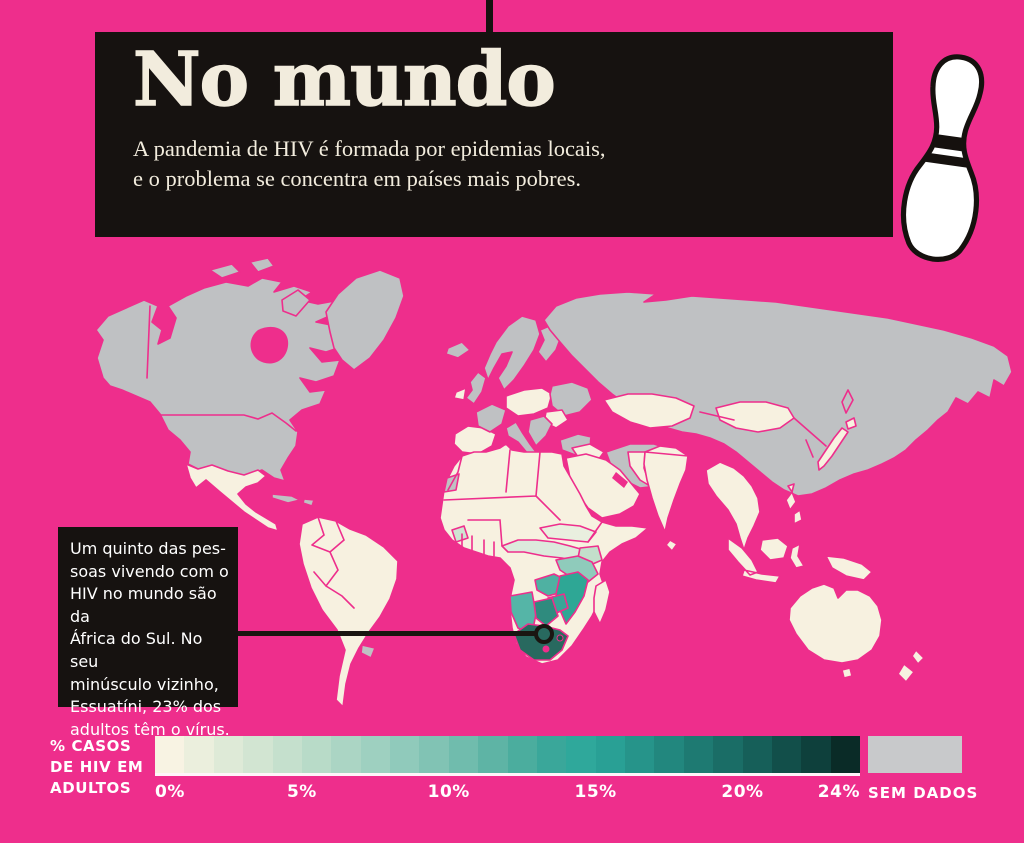  What do you see at coordinates (838, 792) in the screenshot?
I see `legend-tick-label: 24%` at bounding box center [838, 792].